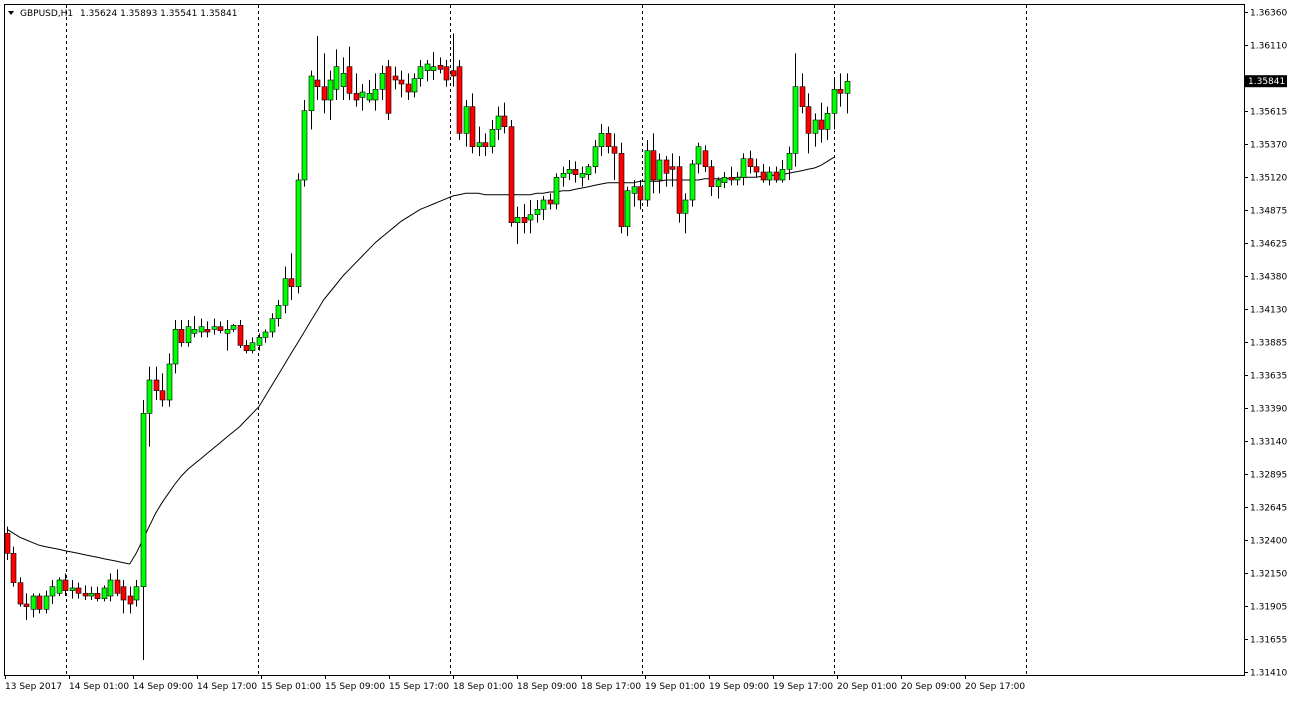 The image size is (1289, 702). What do you see at coordinates (611, 687) in the screenshot?
I see `x-tick-label: 18 Sep 17:00` at bounding box center [611, 687].